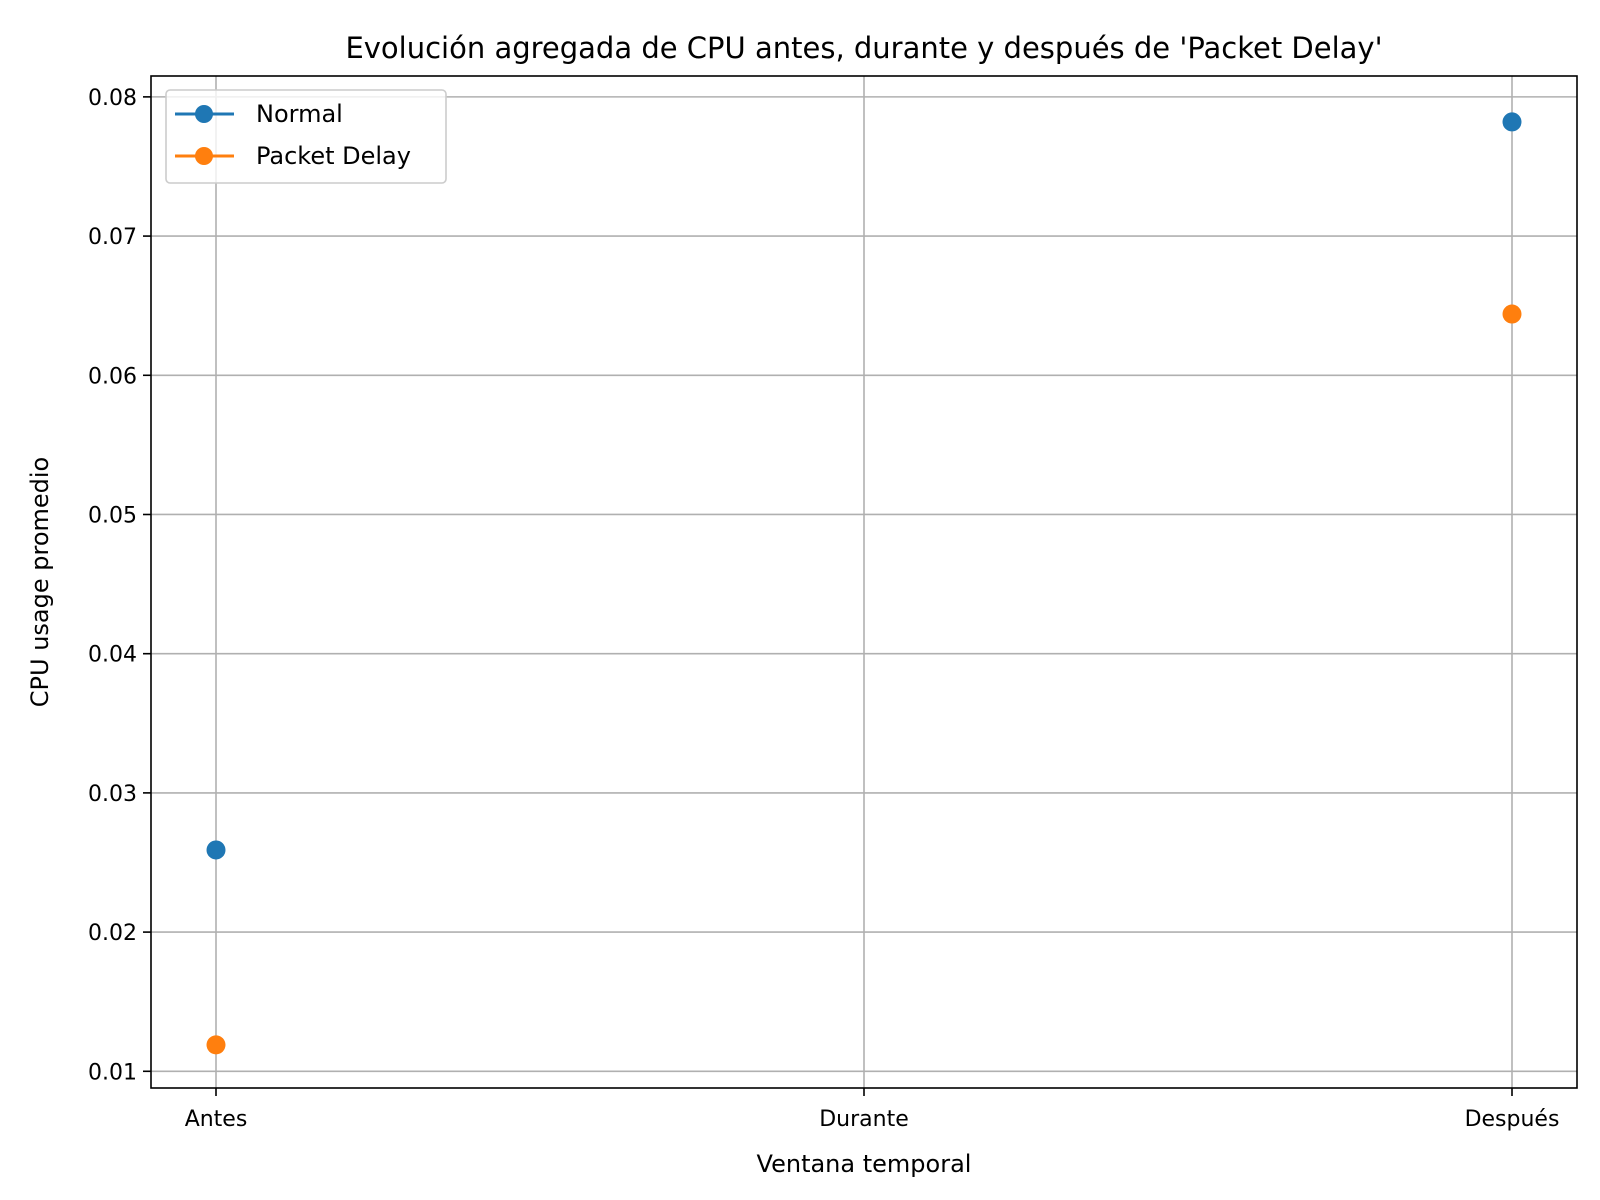 The width and height of the screenshot is (1600, 1200). What do you see at coordinates (299, 114) in the screenshot?
I see `legend-label-normal: Normal` at bounding box center [299, 114].